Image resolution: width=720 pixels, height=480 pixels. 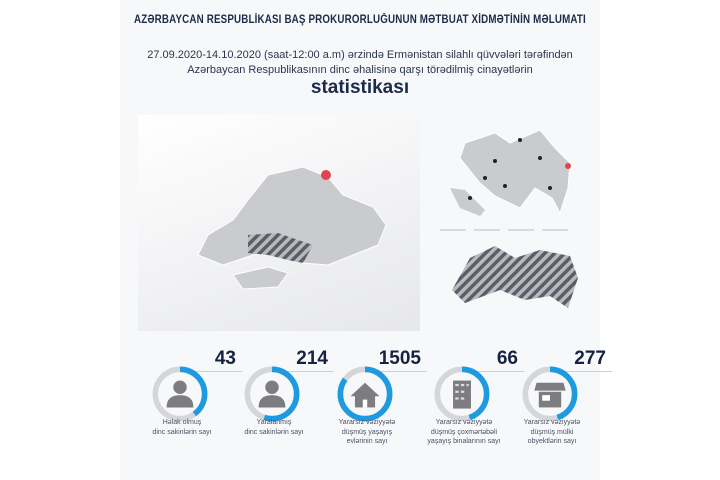 I want to click on stat-label-line: evlərinin sayı, so click(x=367, y=441).